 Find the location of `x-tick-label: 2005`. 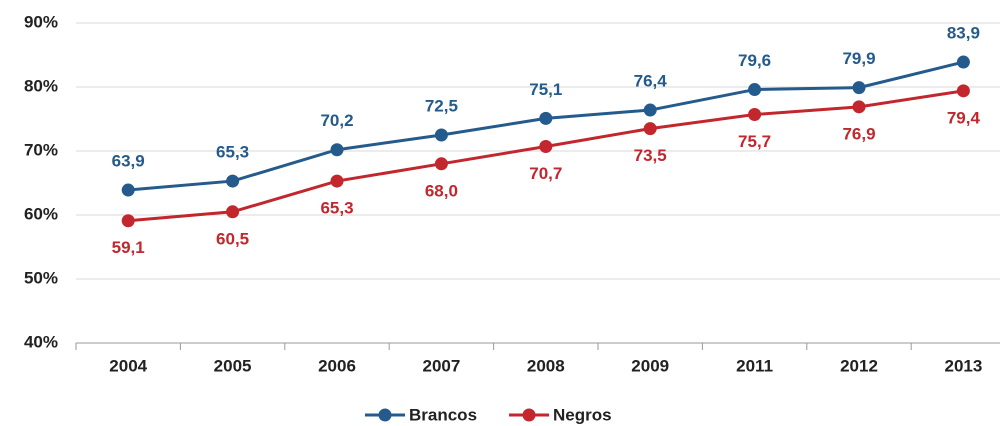

x-tick-label: 2005 is located at coordinates (233, 365).